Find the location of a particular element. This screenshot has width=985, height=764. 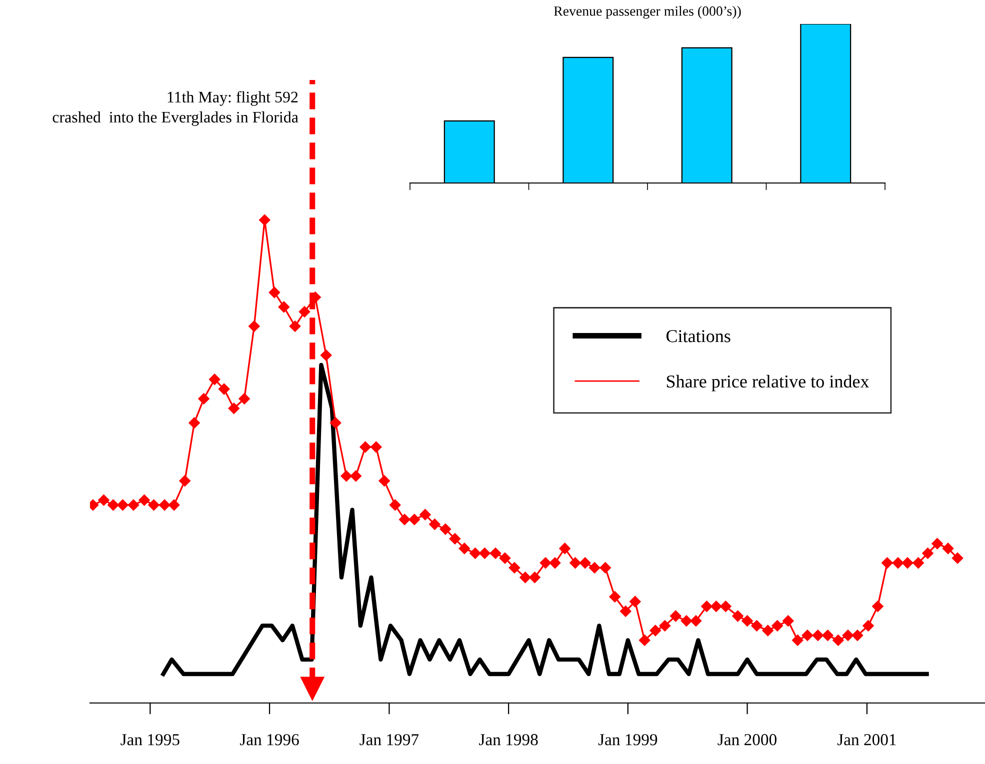

chart-title: Revenue passenger miles (000’s)) is located at coordinates (647, 12).